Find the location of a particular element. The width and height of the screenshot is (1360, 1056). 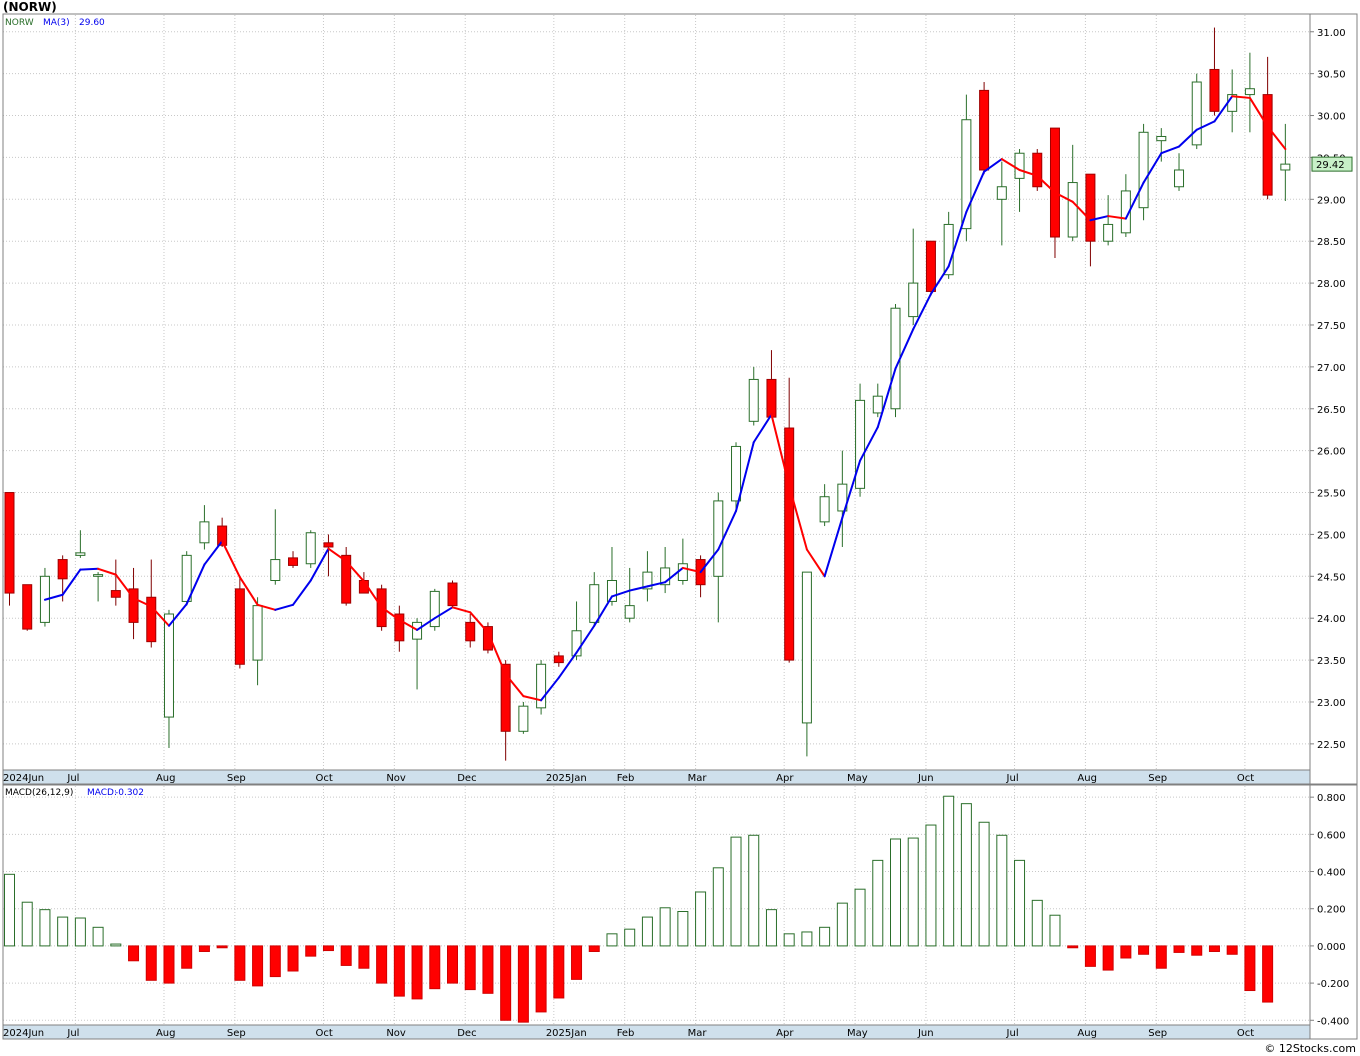

price-tick-label: 23.50 is located at coordinates (1331, 661).